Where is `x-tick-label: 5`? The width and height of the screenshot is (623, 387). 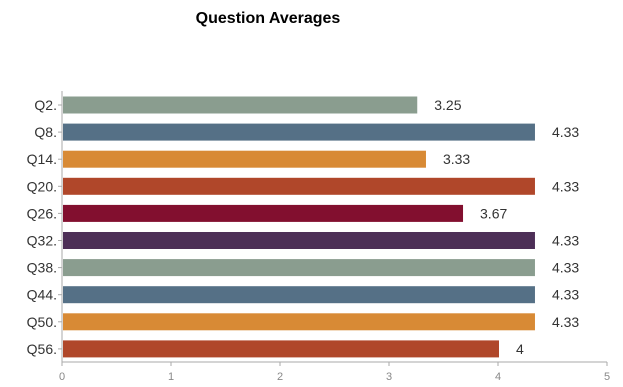 x-tick-label: 5 is located at coordinates (607, 377).